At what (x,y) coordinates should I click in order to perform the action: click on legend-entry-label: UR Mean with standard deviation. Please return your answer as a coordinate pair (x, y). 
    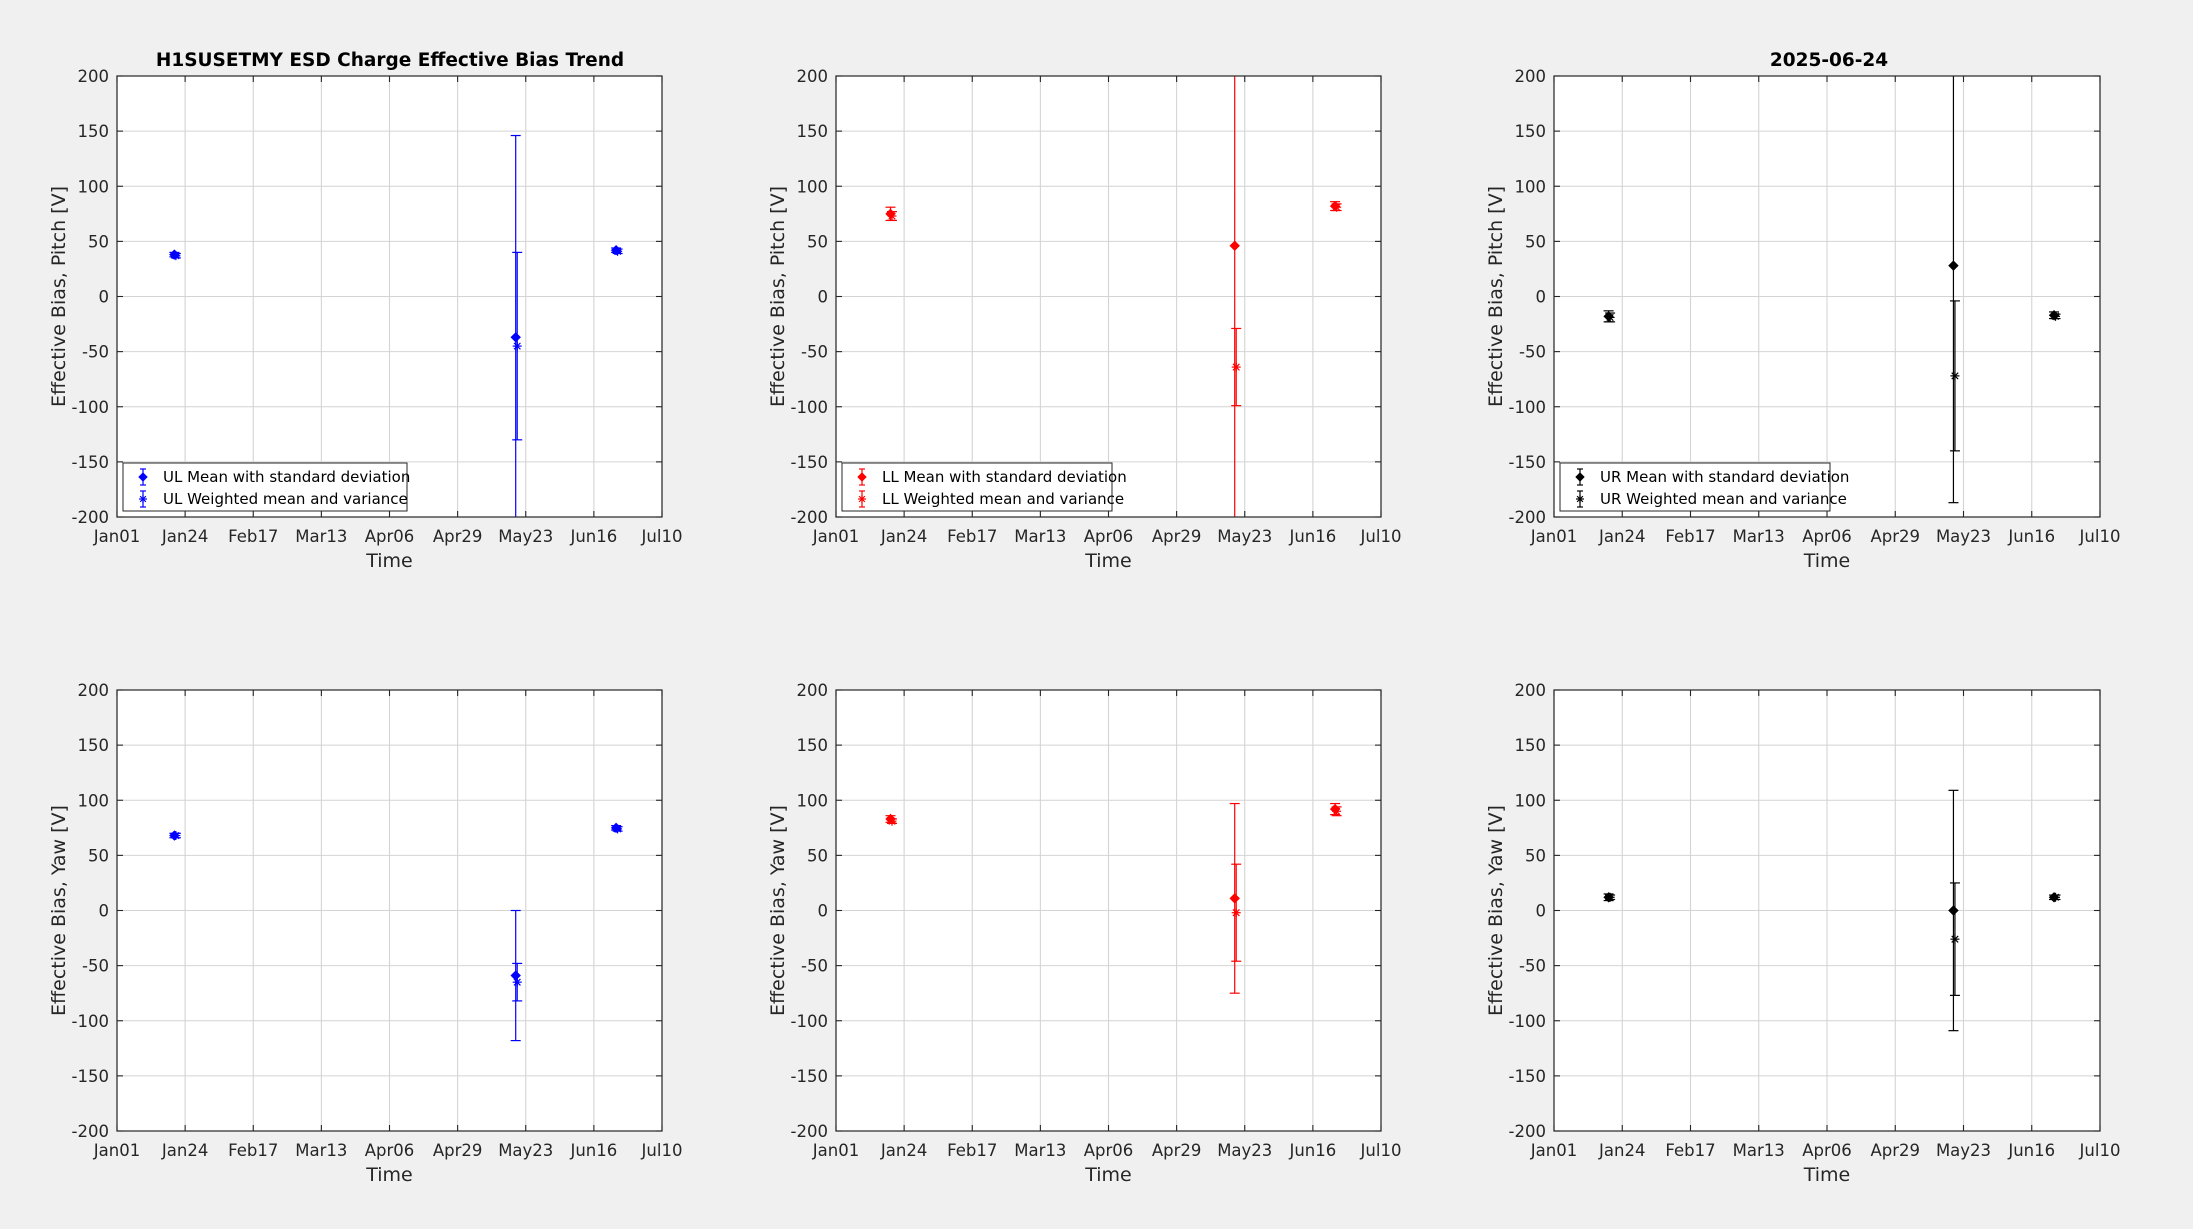
    Looking at the image, I should click on (1724, 477).